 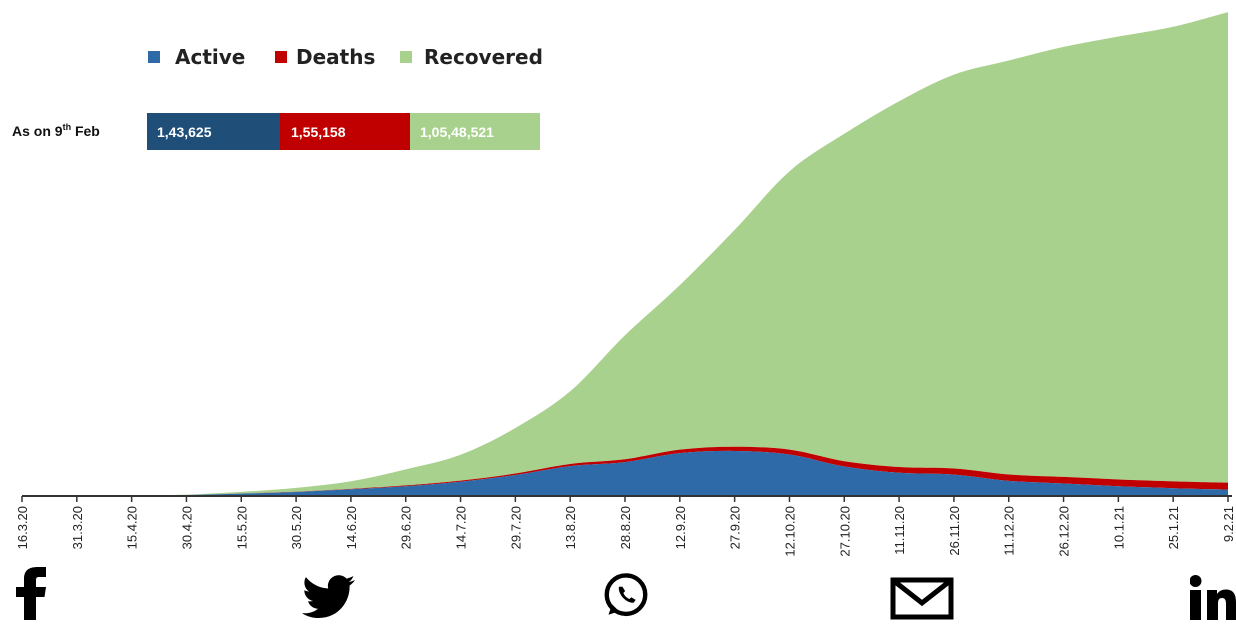 I want to click on summary-box-deaths, so click(x=345, y=131).